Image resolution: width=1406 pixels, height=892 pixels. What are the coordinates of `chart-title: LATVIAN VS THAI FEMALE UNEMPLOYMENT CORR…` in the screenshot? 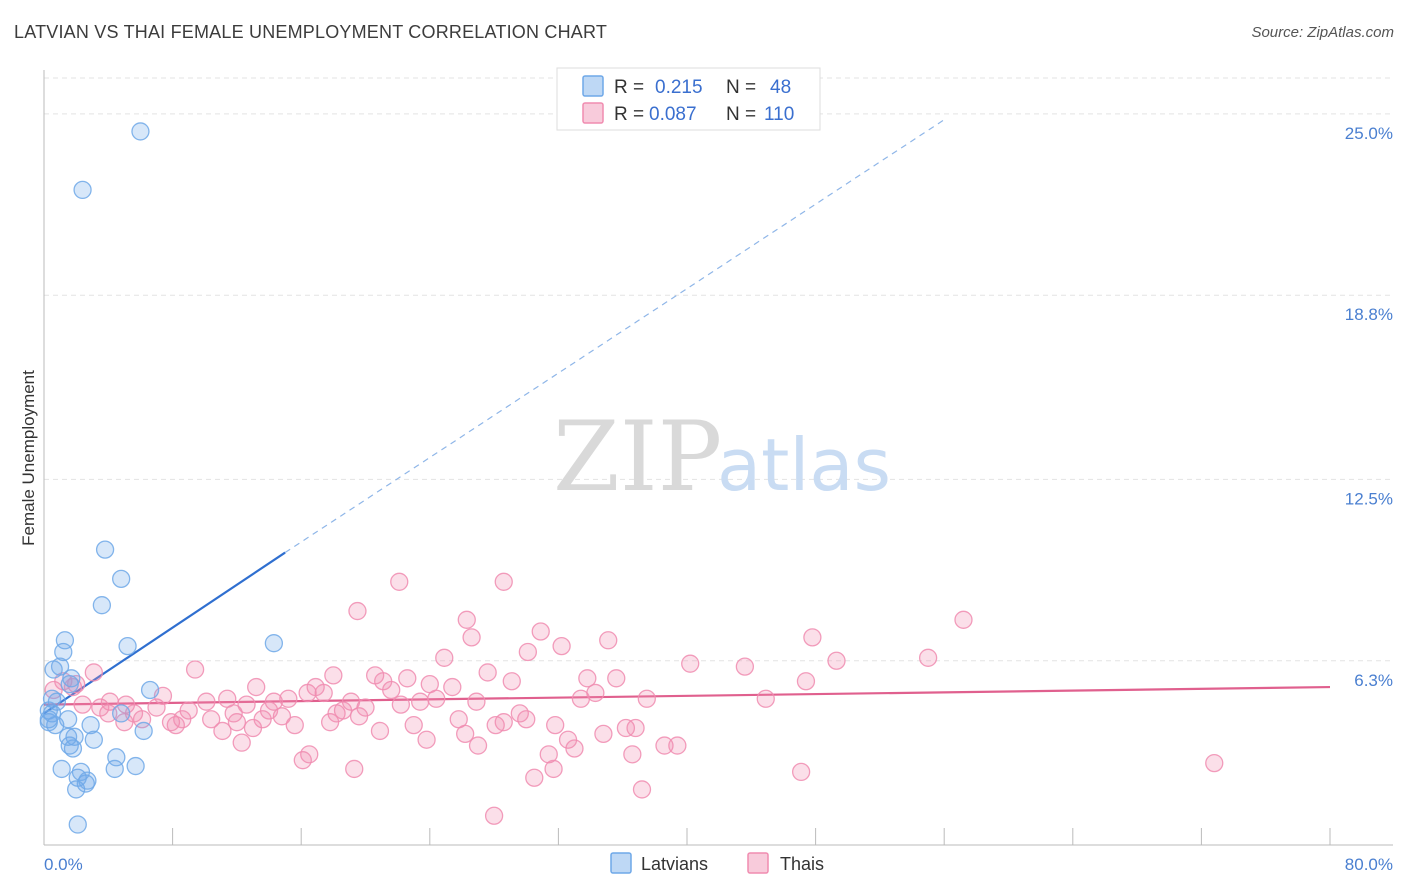 It's located at (311, 32).